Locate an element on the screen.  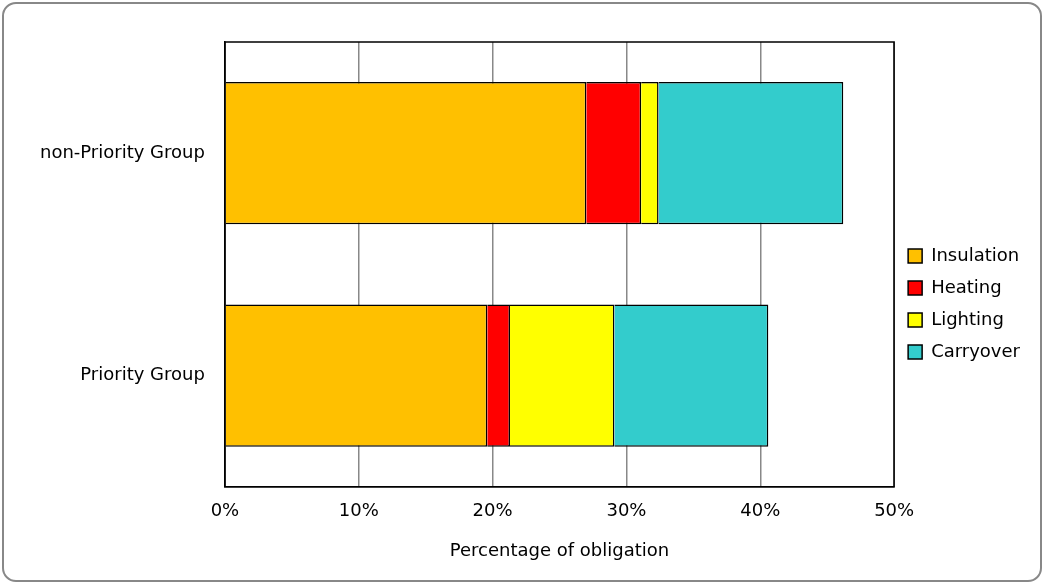
x-tick-label: 10% is located at coordinates (358, 510).